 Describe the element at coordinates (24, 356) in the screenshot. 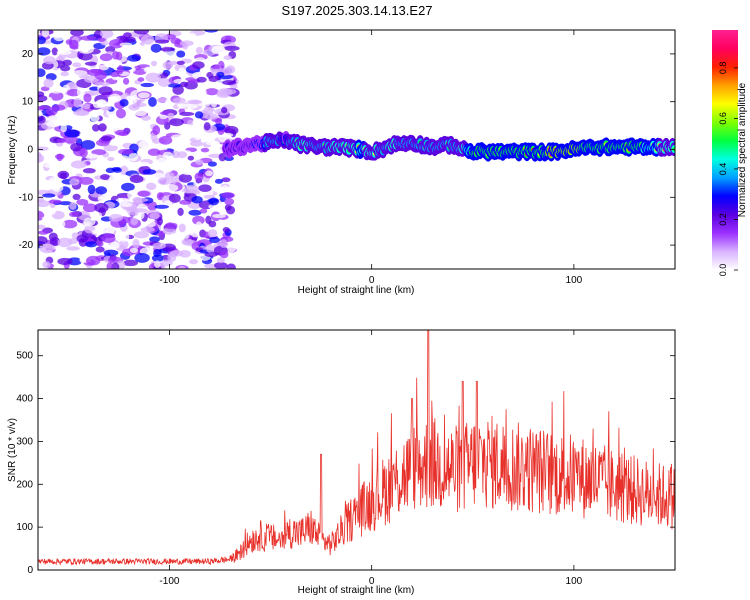

I see `snr-y-tick-label: 500` at that location.